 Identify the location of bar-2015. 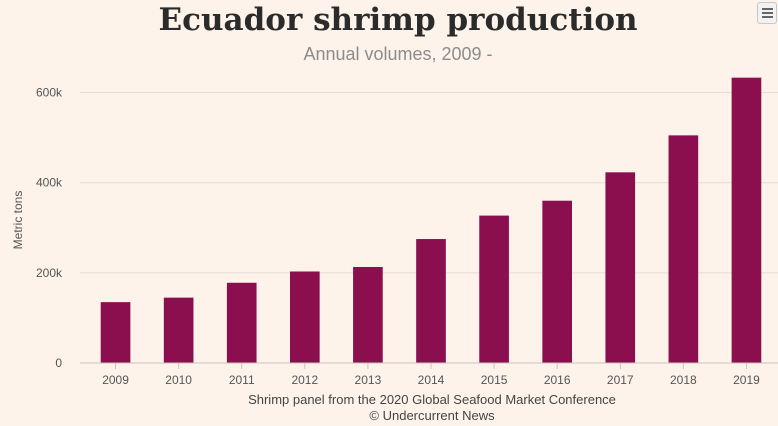
(494, 289).